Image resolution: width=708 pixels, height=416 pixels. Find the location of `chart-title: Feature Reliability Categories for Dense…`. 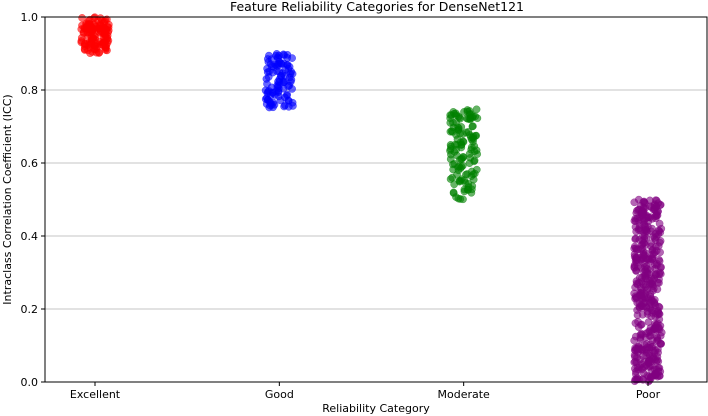

chart-title: Feature Reliability Categories for Dense… is located at coordinates (377, 7).